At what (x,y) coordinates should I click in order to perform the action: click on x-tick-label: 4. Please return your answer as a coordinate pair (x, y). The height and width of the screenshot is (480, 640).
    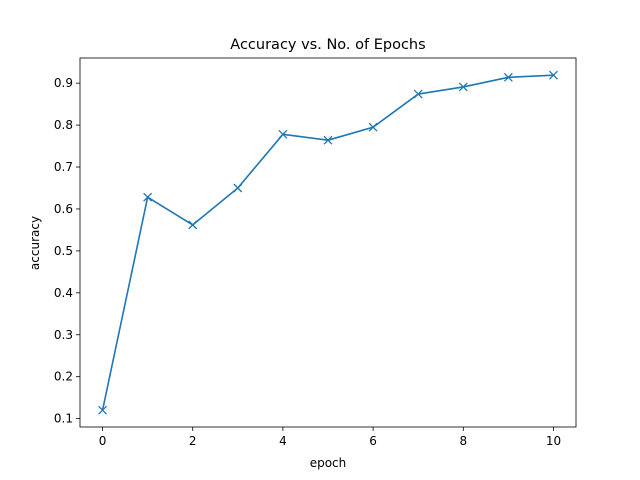
    Looking at the image, I should click on (283, 441).